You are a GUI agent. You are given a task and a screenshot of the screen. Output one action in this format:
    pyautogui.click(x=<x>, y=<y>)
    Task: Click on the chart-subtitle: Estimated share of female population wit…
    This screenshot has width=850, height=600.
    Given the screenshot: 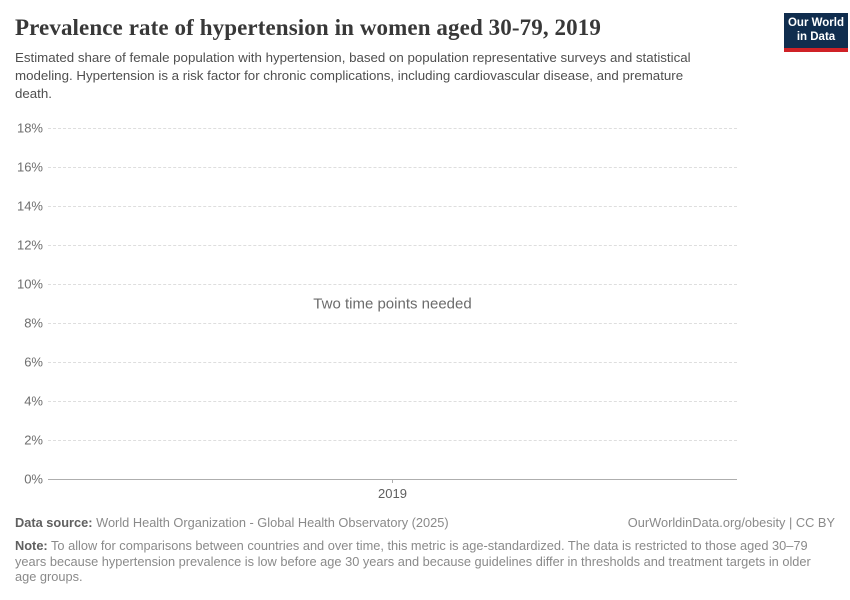 What is the action you would take?
    pyautogui.click(x=353, y=75)
    